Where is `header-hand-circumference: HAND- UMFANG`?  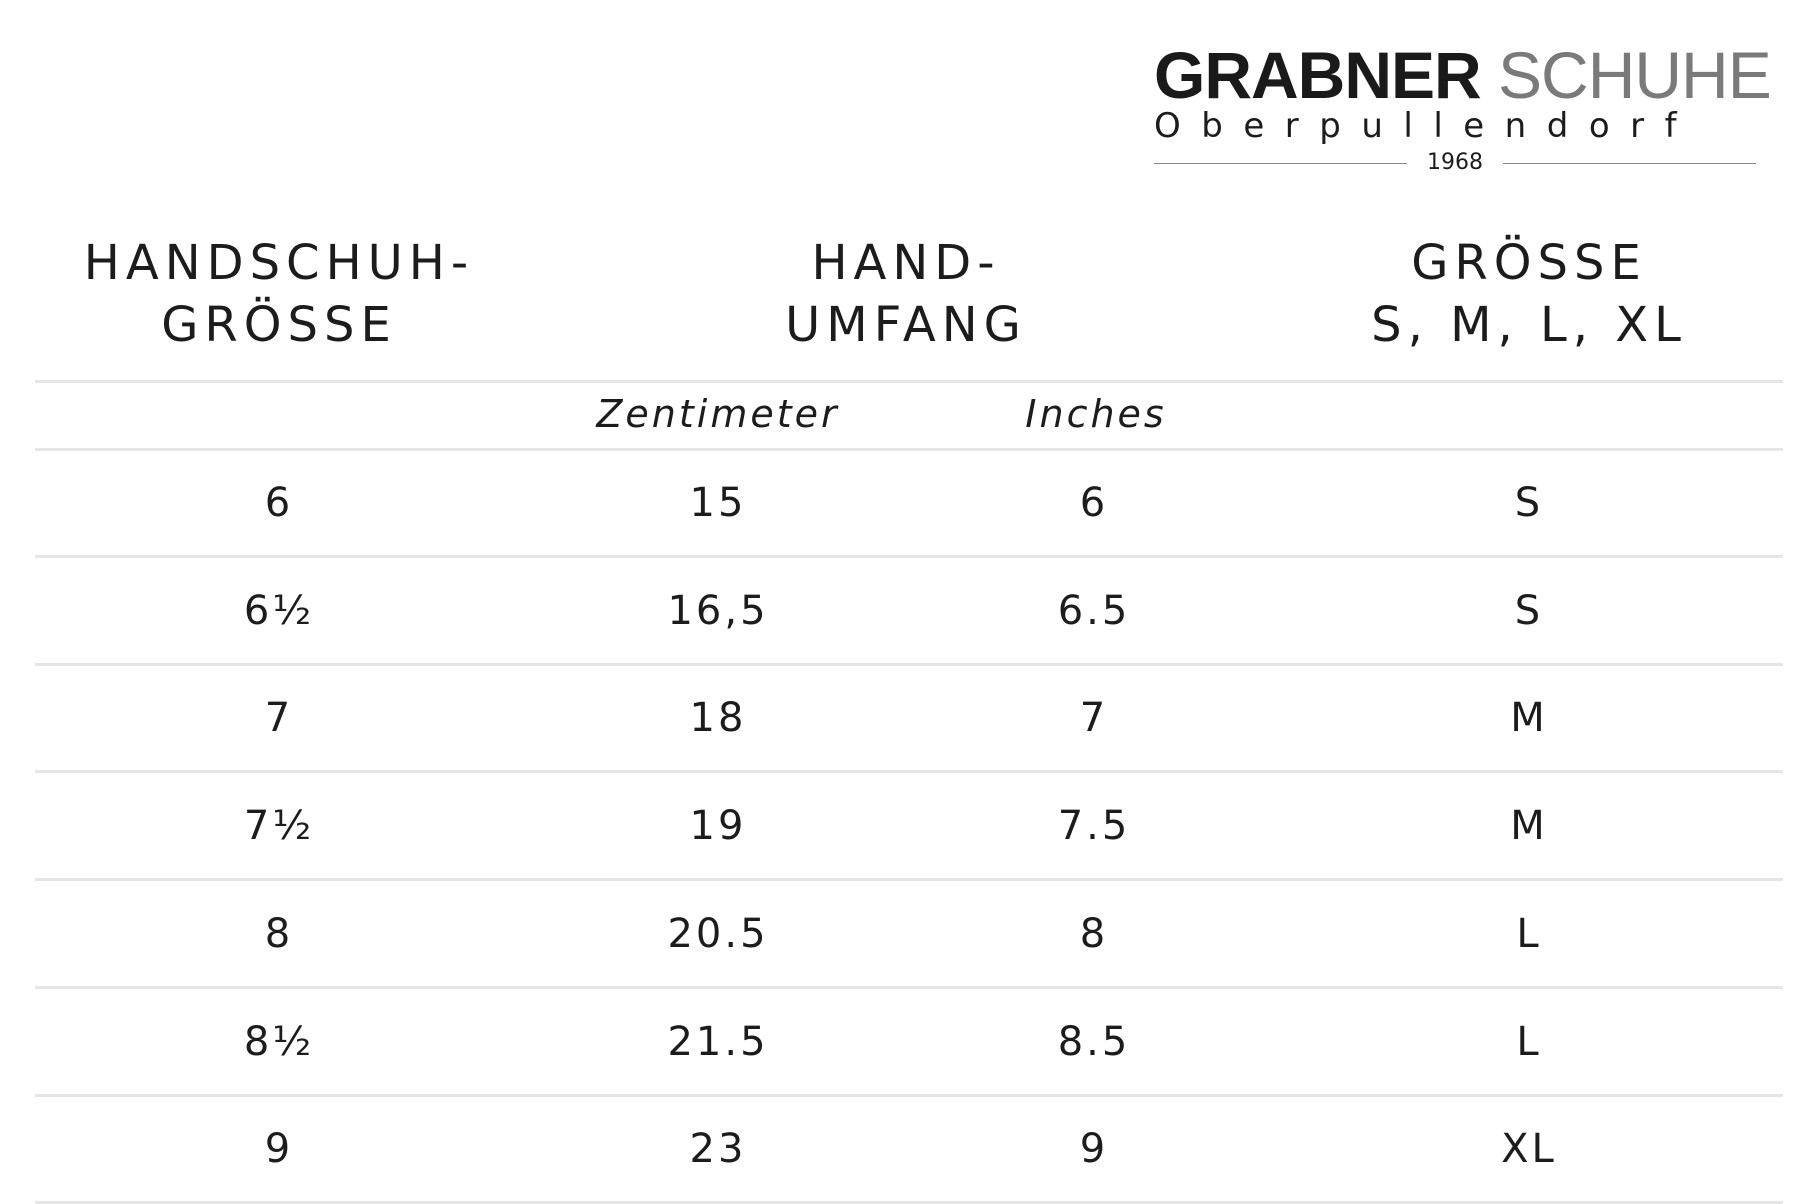
header-hand-circumference: HAND- UMFANG is located at coordinates (906, 294).